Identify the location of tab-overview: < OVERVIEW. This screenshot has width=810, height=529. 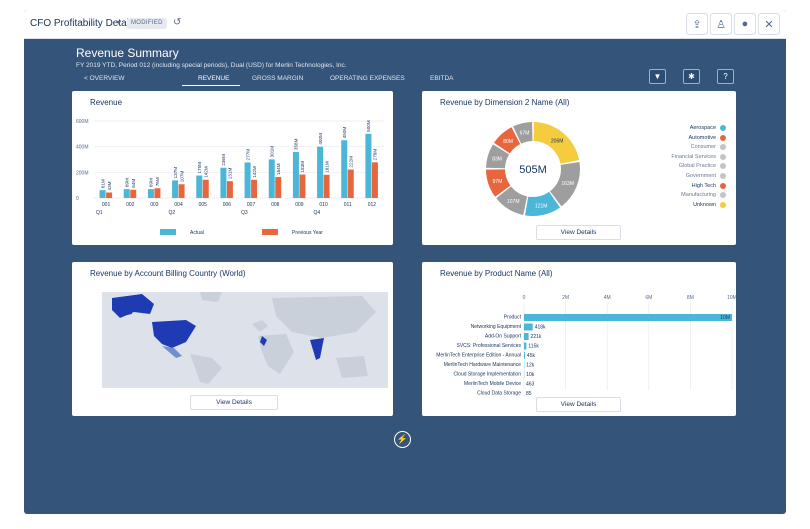
(104, 78).